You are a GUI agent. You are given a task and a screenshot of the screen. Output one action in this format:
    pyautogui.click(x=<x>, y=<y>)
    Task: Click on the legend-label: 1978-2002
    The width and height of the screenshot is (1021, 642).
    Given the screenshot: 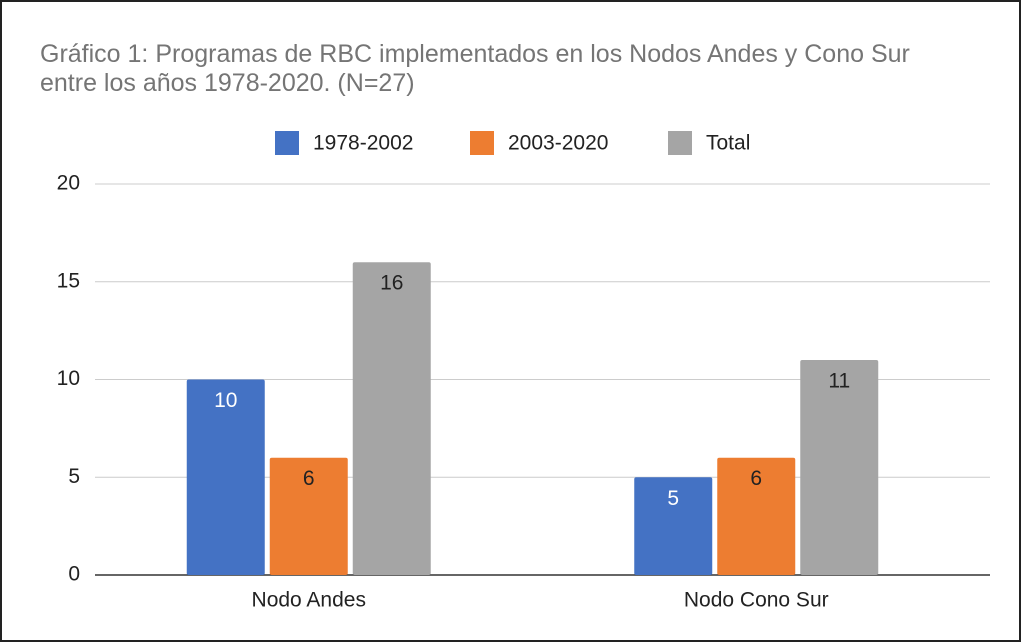 What is the action you would take?
    pyautogui.click(x=363, y=143)
    